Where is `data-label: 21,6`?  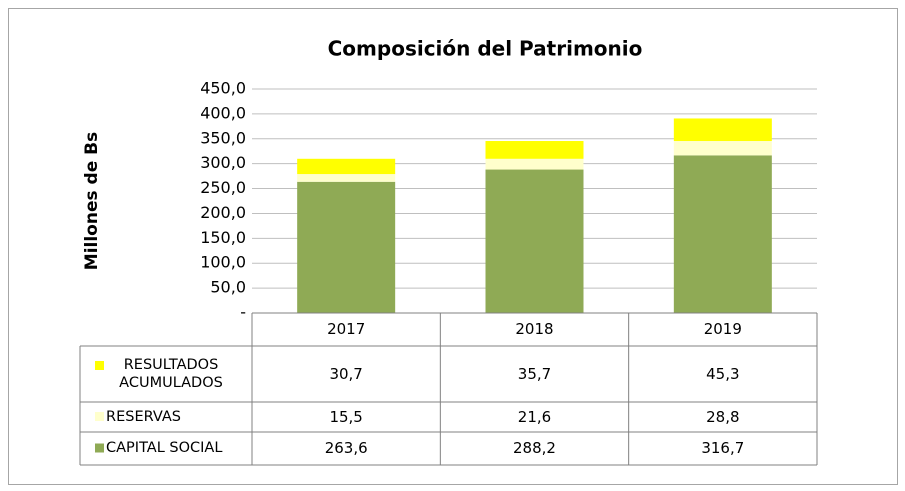 data-label: 21,6 is located at coordinates (534, 416).